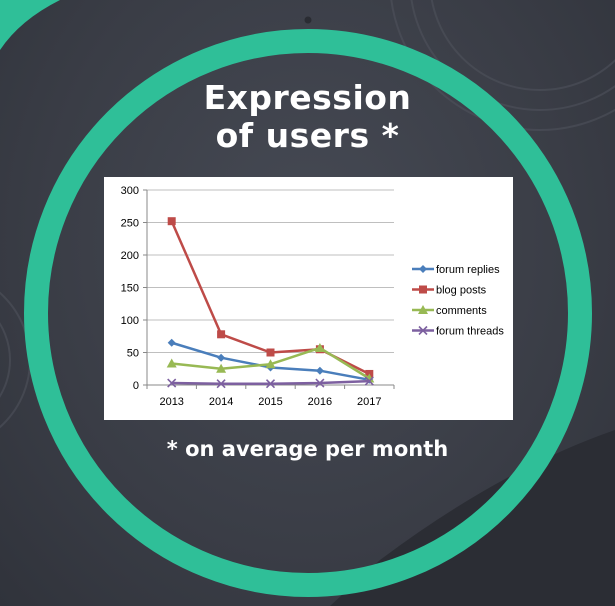  Describe the element at coordinates (319, 370) in the screenshot. I see `point-forum-replies-2016` at that location.